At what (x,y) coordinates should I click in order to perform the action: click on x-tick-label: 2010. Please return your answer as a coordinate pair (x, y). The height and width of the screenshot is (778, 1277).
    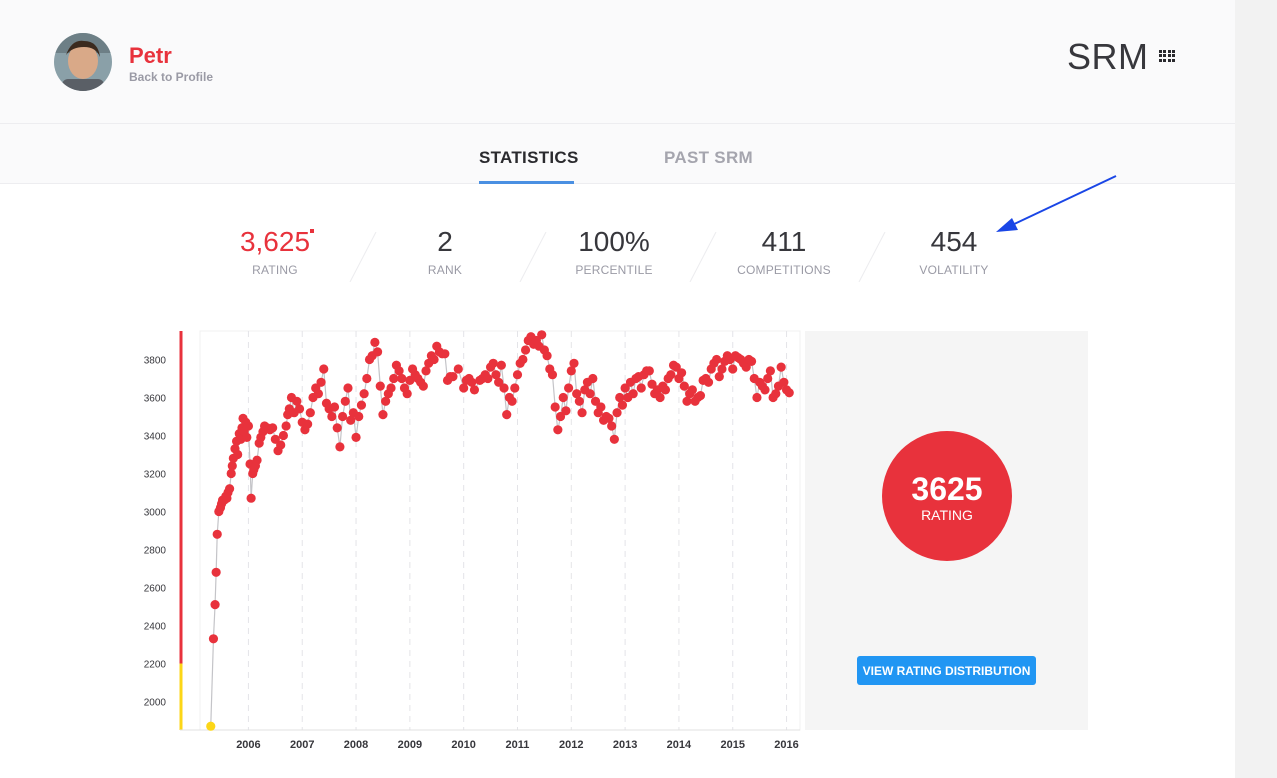
    Looking at the image, I should click on (463, 745).